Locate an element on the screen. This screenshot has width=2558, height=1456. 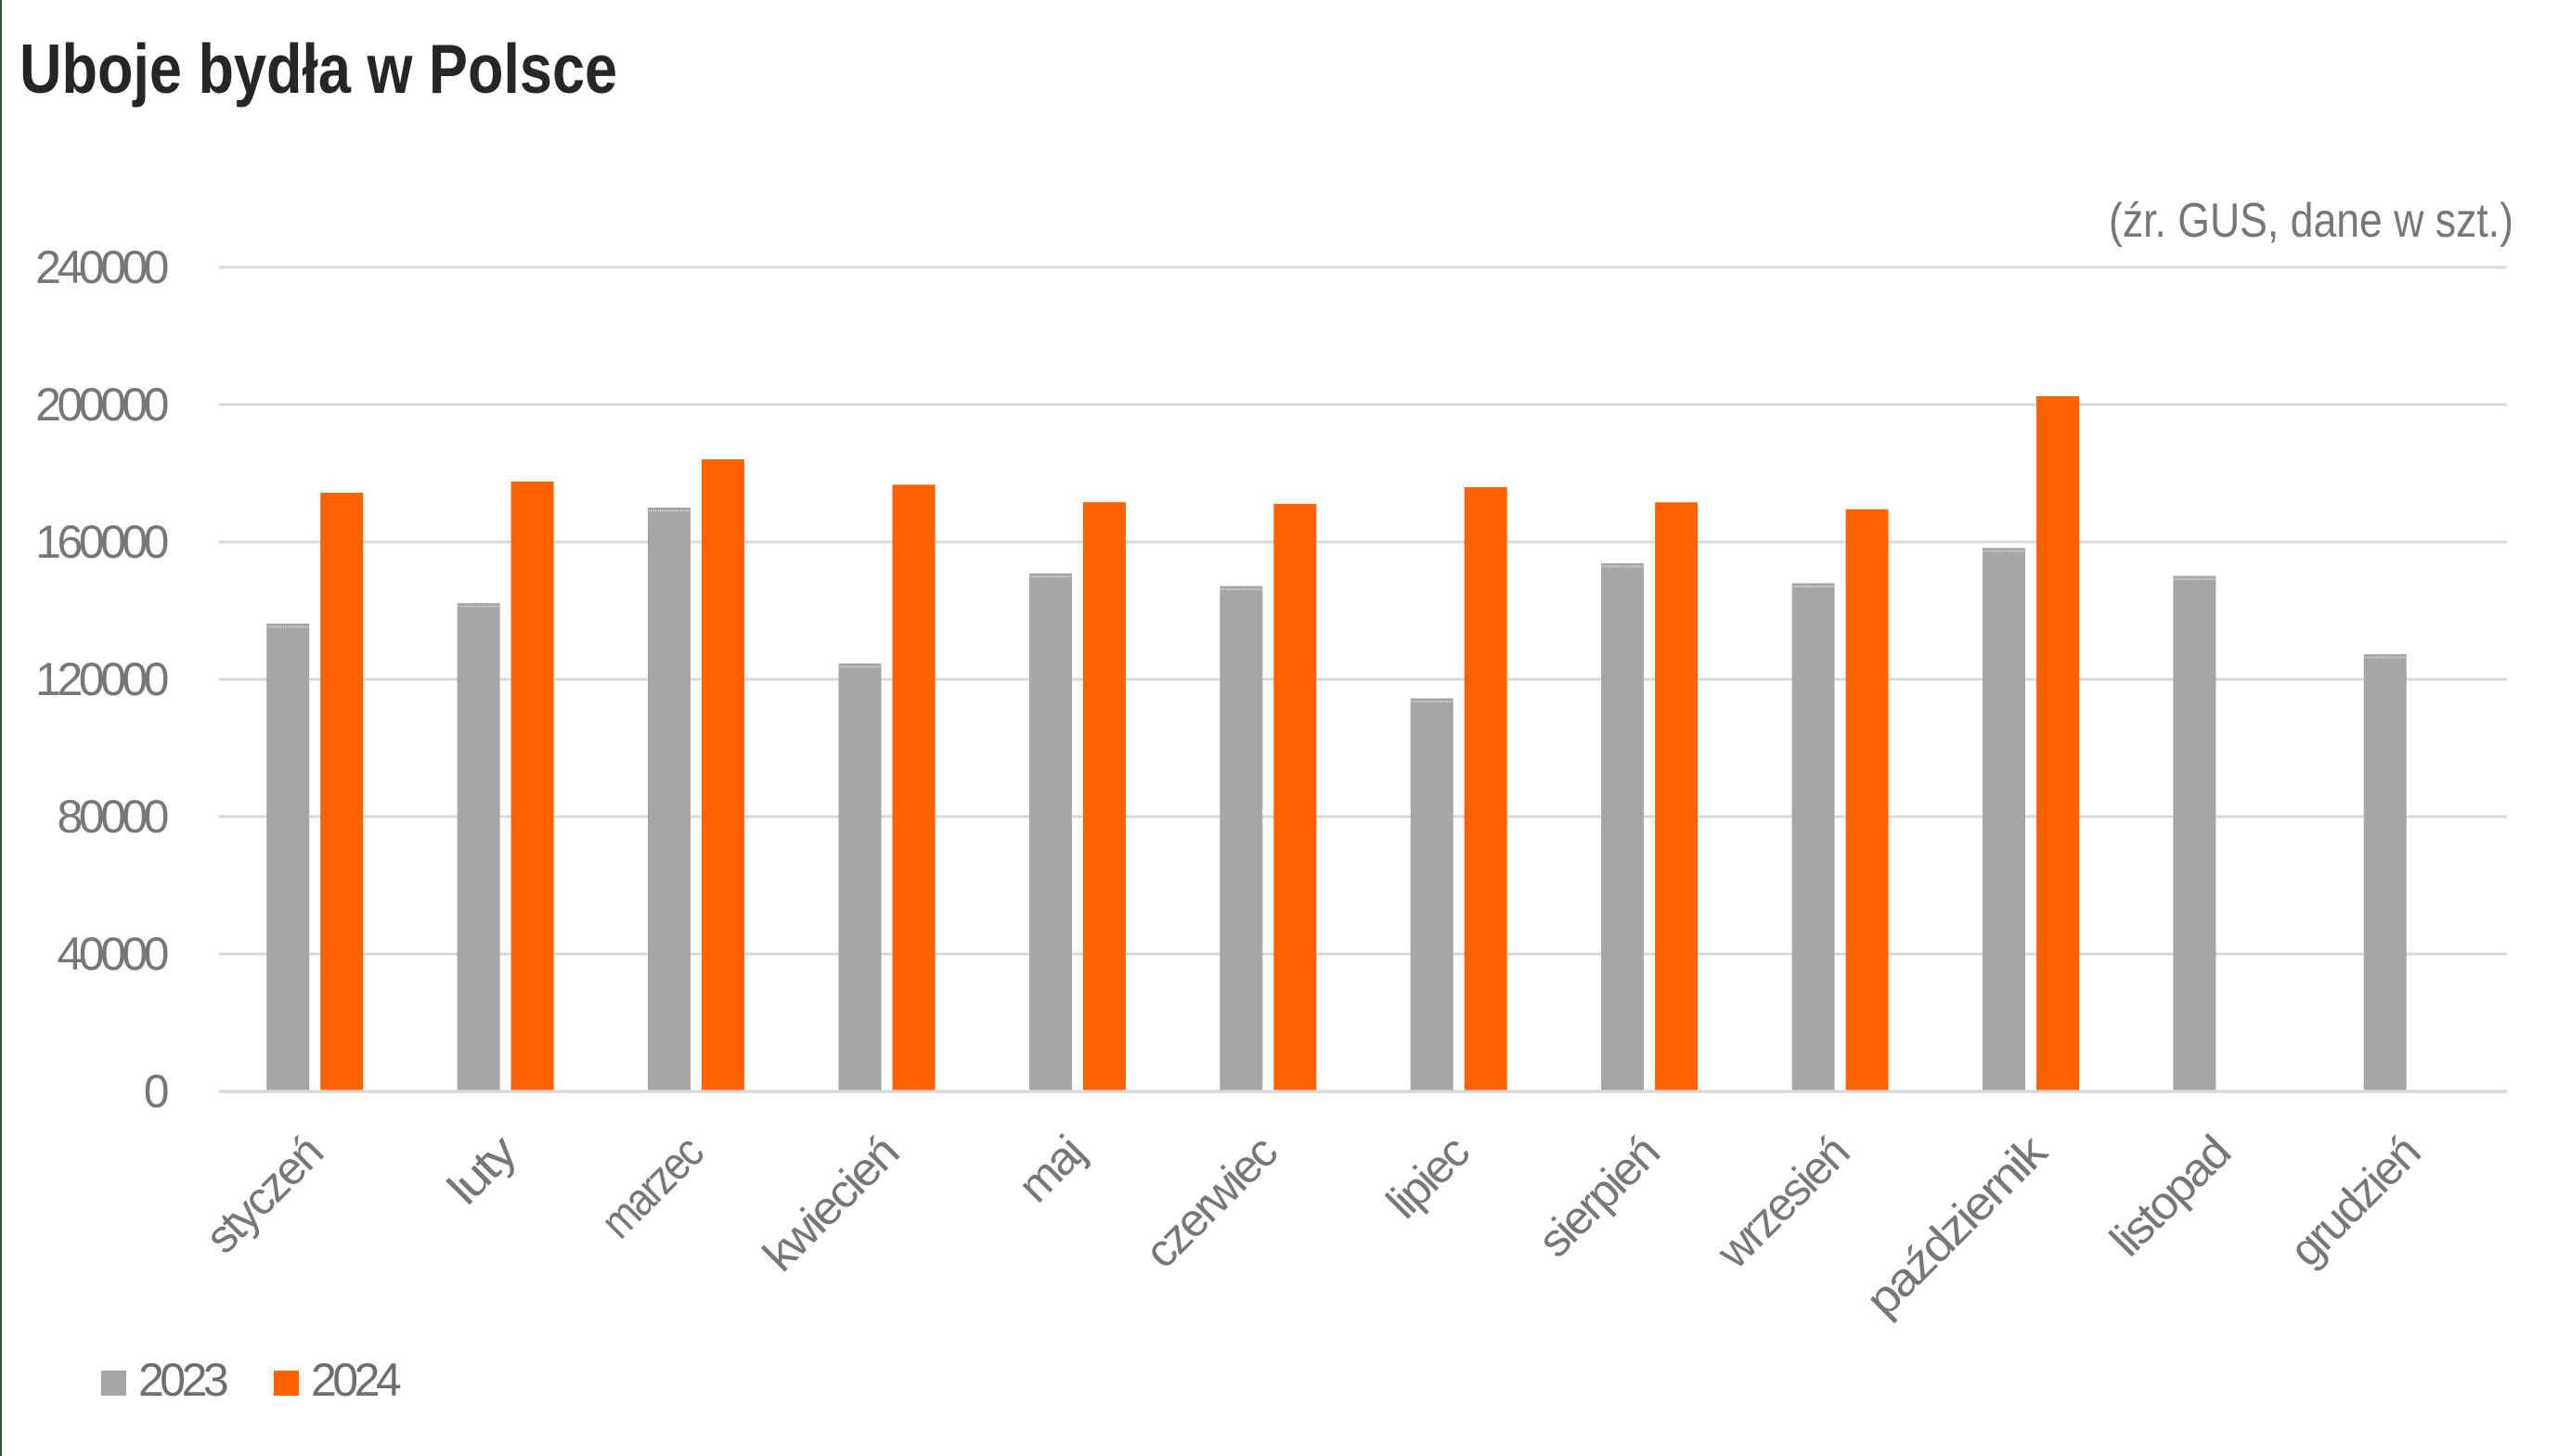
svg-text: Uboje bydła w Polsce is located at coordinates (318, 69).